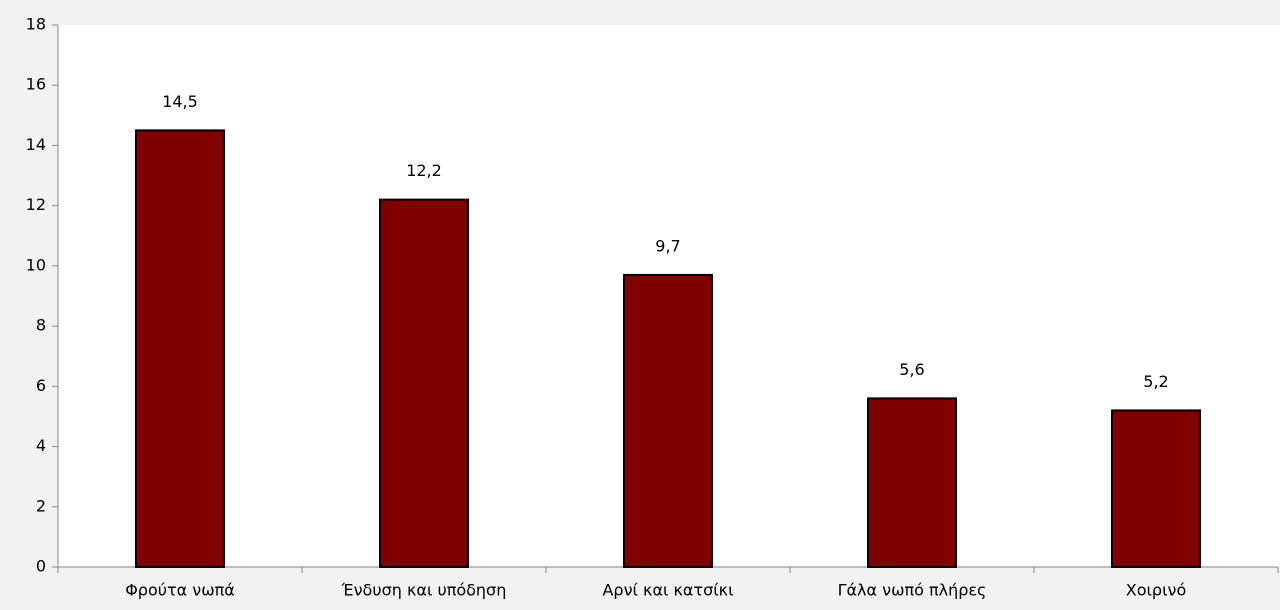 This screenshot has width=1280, height=610. What do you see at coordinates (41, 566) in the screenshot?
I see `y-tick-label: 0` at bounding box center [41, 566].